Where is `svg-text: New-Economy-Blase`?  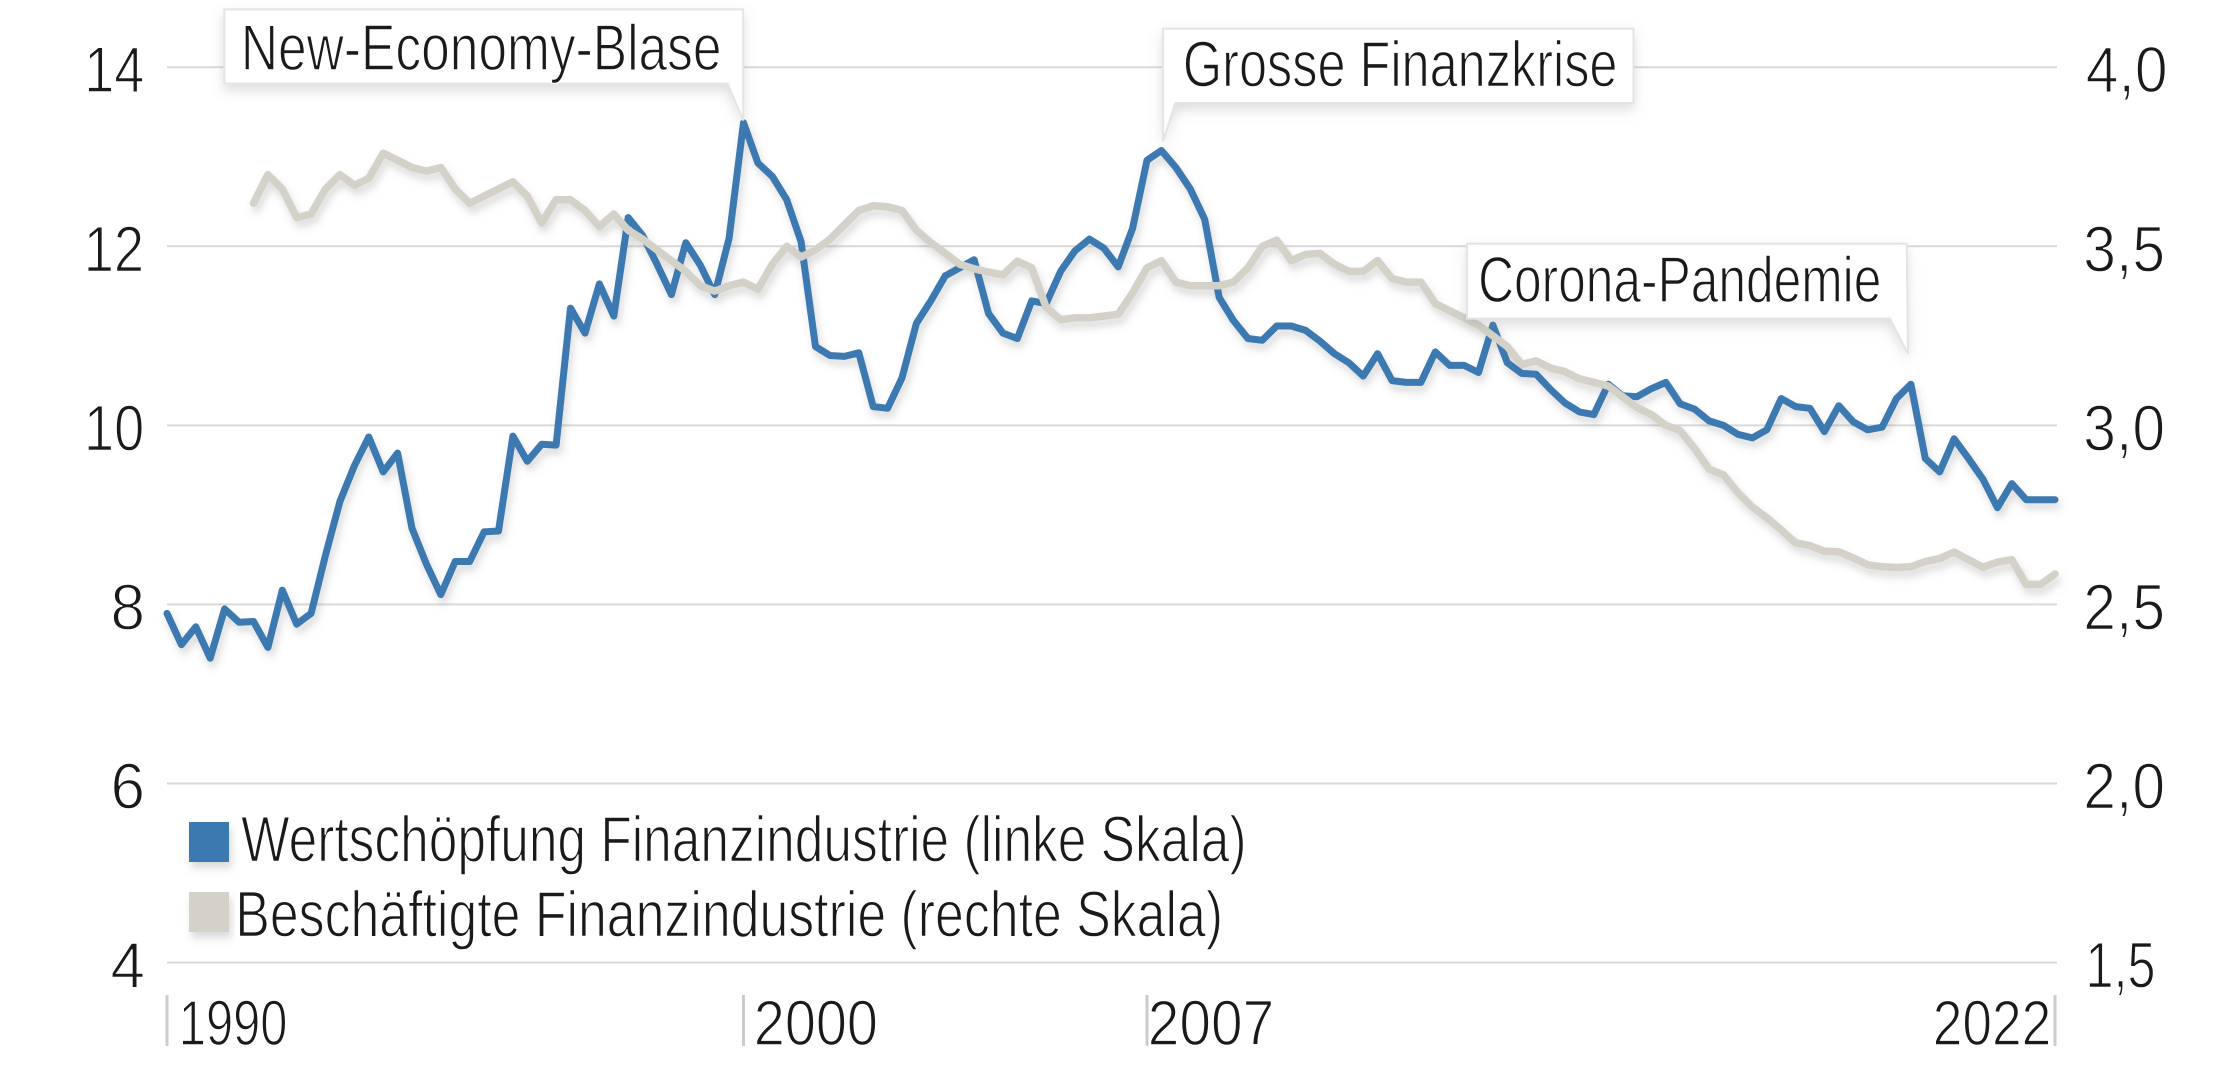
svg-text: New-Economy-Blase is located at coordinates (481, 48).